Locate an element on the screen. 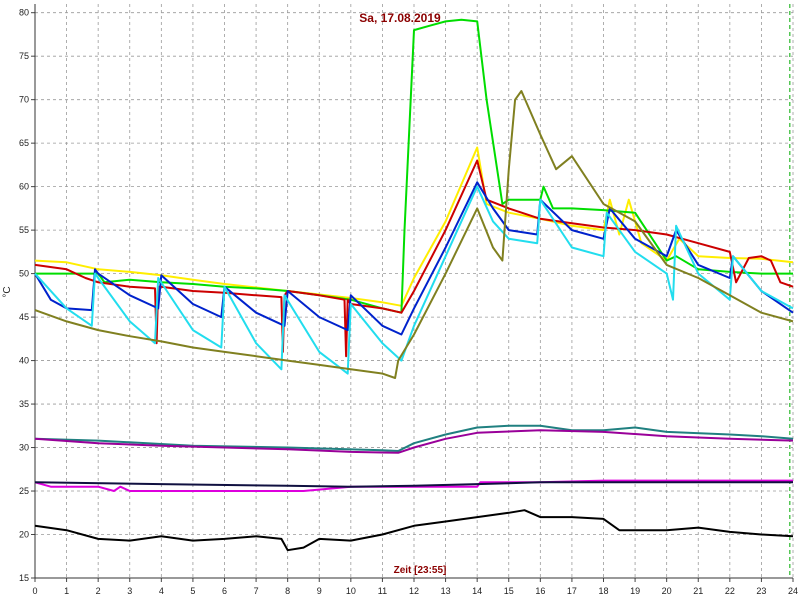  x-tick-label: 11 is located at coordinates (382, 591).